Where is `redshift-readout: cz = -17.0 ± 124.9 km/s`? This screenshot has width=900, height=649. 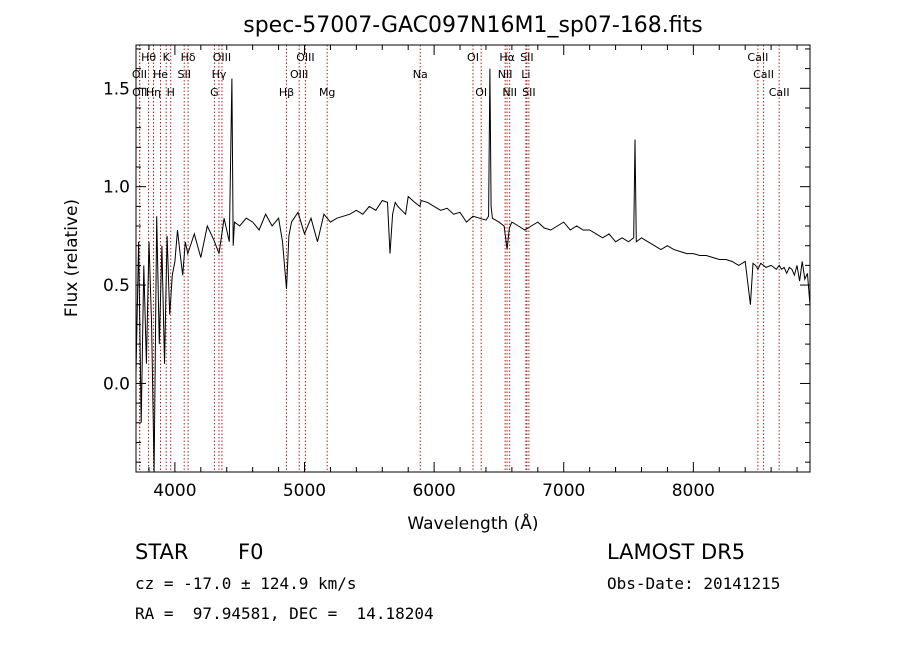 redshift-readout: cz = -17.0 ± 124.9 km/s is located at coordinates (246, 583).